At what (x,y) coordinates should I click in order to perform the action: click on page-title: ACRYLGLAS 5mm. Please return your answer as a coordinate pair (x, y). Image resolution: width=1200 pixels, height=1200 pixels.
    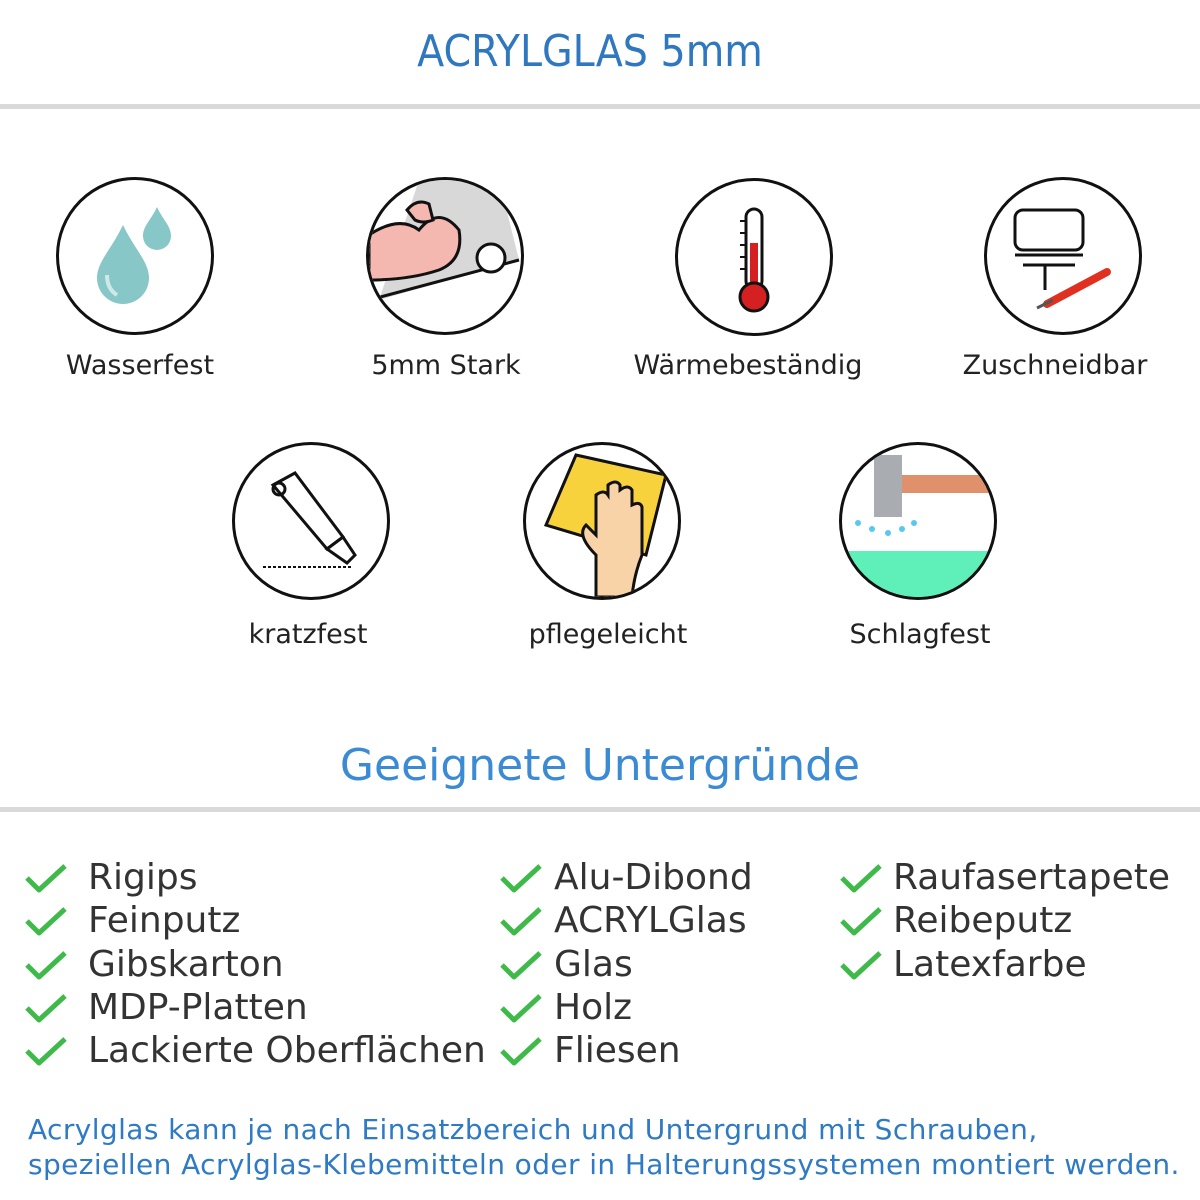
    Looking at the image, I should click on (590, 51).